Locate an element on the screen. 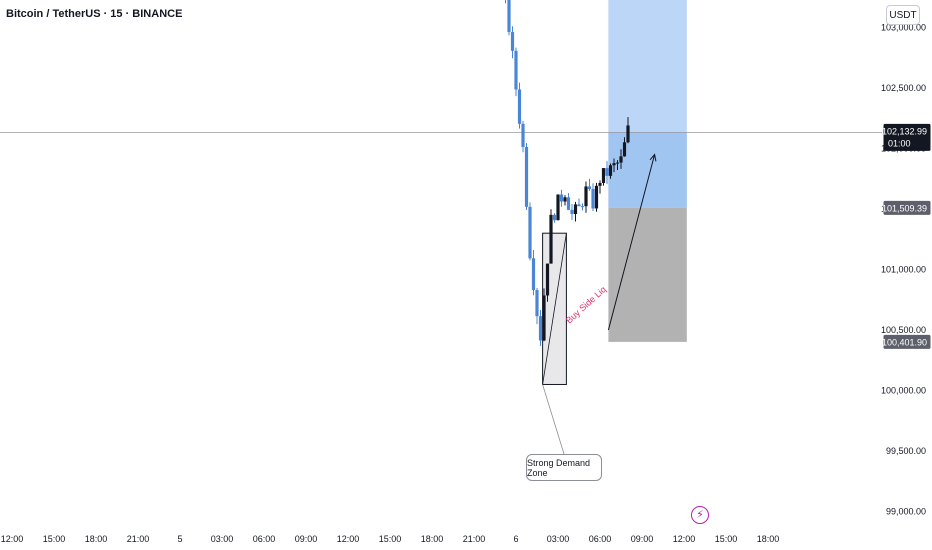  time-axis-label: 6 is located at coordinates (515, 539).